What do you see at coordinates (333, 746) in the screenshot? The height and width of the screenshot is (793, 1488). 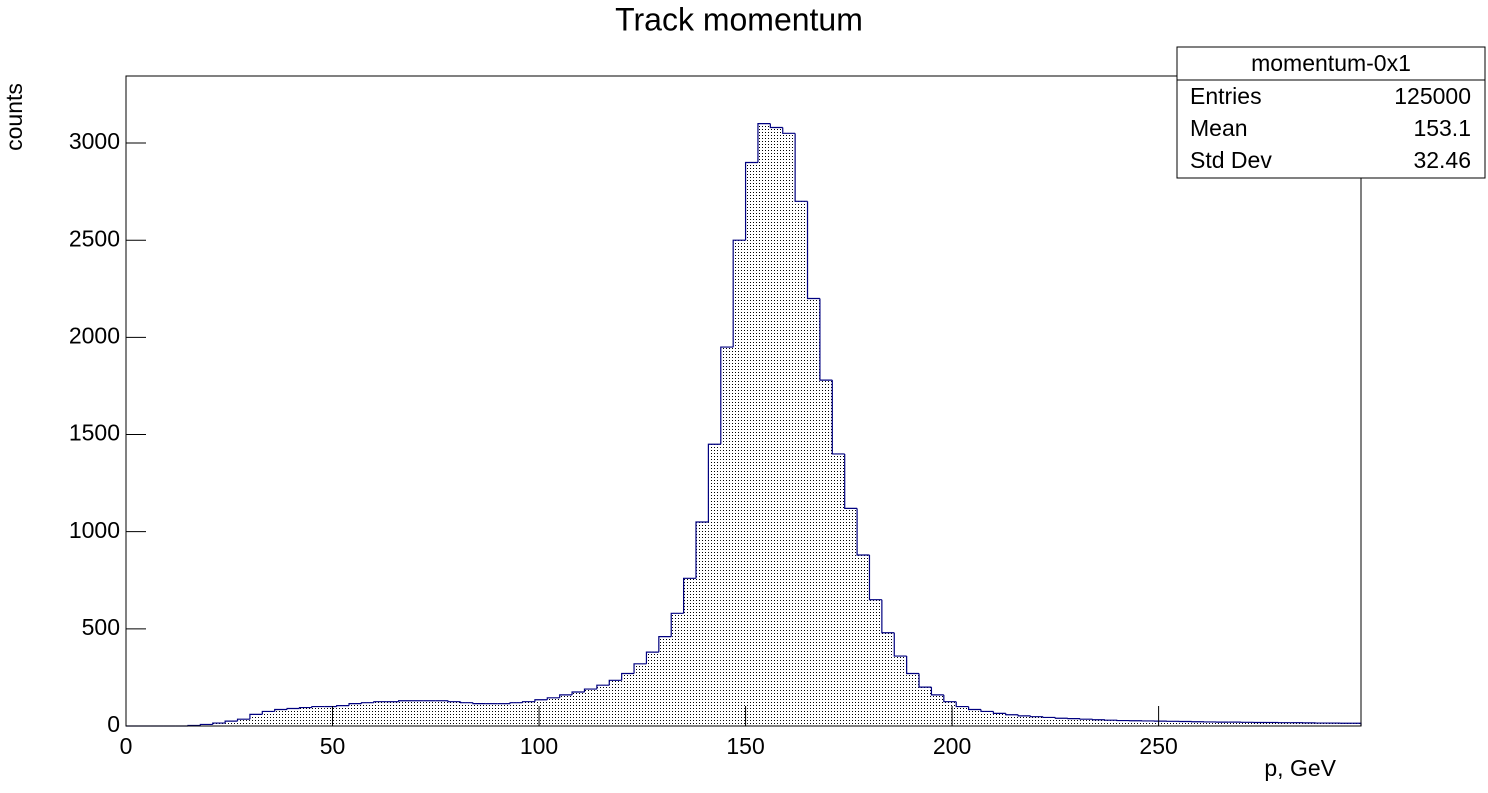 I see `x-tick-label: 50` at bounding box center [333, 746].